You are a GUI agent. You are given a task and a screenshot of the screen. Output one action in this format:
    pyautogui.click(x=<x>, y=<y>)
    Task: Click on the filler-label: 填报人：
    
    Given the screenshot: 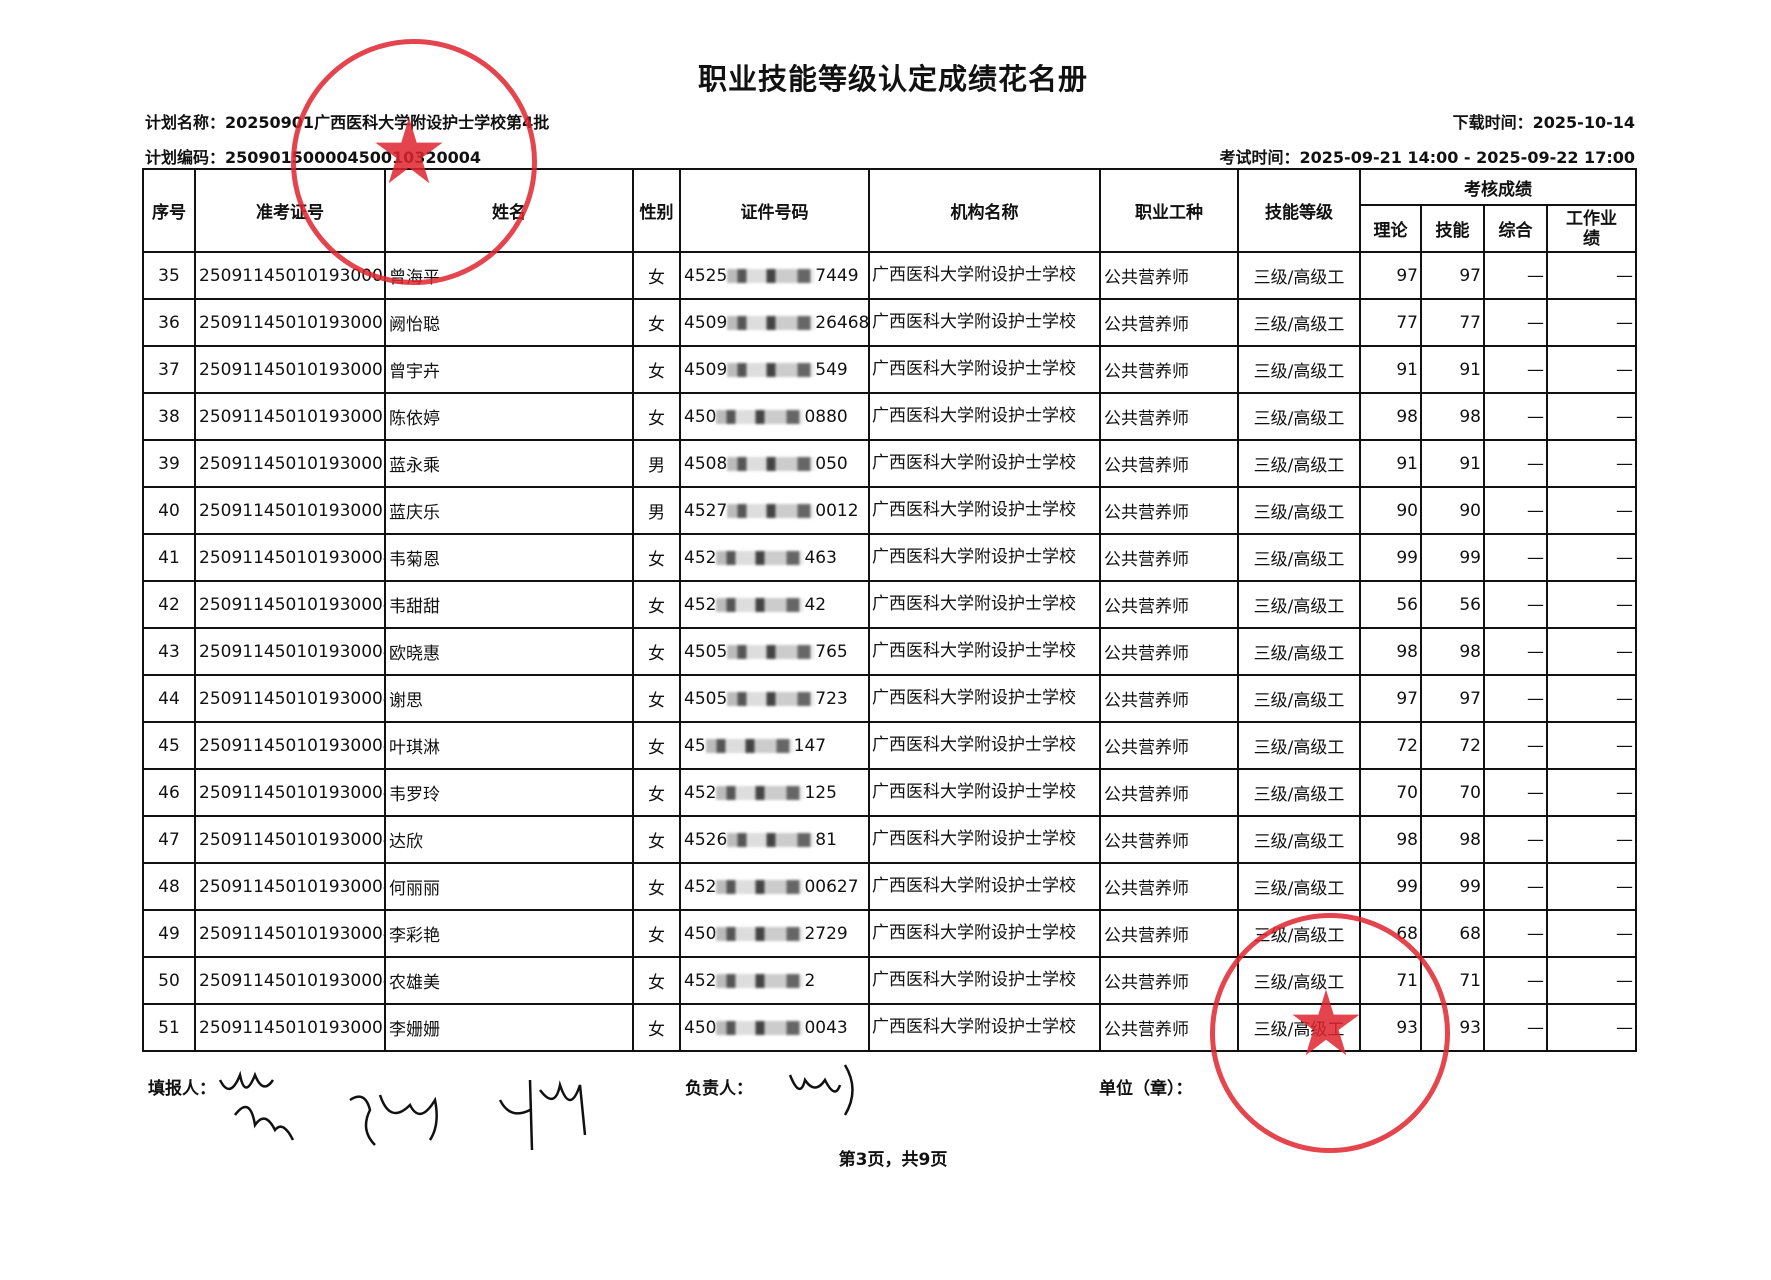 What is the action you would take?
    pyautogui.click(x=182, y=1089)
    